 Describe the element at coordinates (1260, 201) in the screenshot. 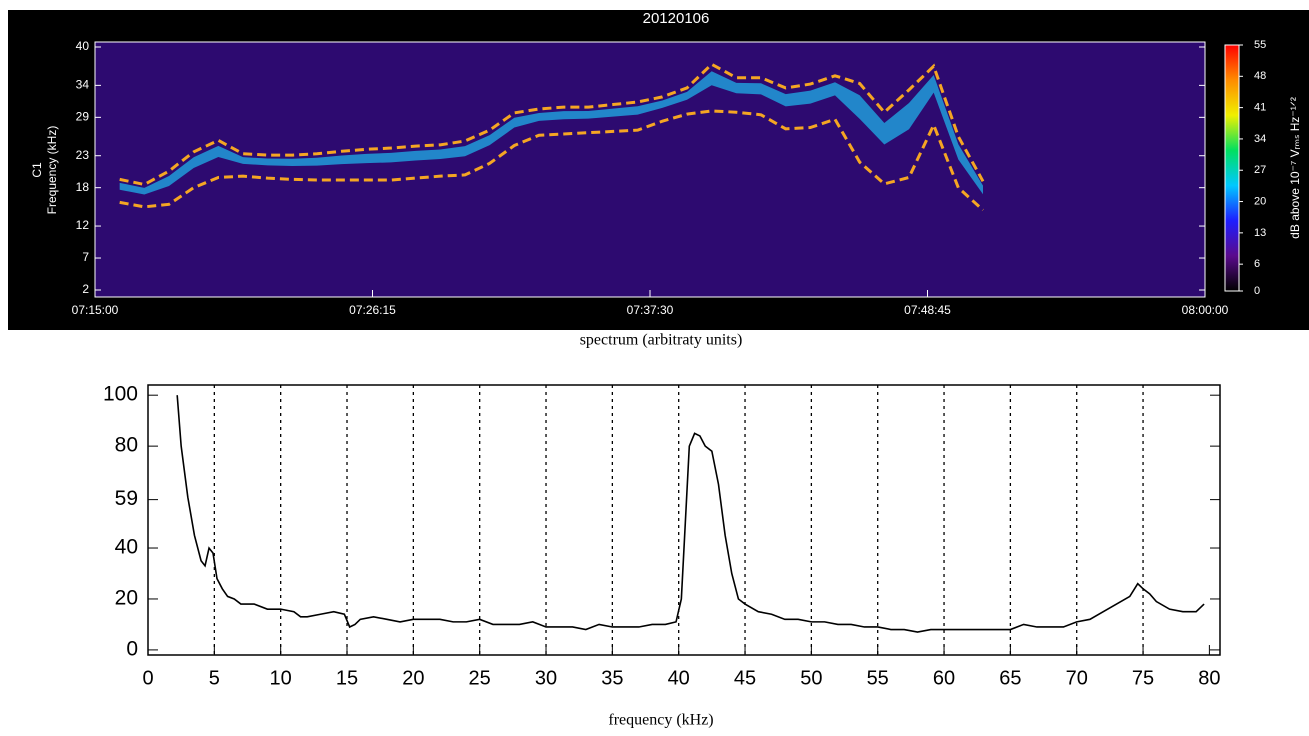

I see `colorbar-tick-label: 20` at that location.